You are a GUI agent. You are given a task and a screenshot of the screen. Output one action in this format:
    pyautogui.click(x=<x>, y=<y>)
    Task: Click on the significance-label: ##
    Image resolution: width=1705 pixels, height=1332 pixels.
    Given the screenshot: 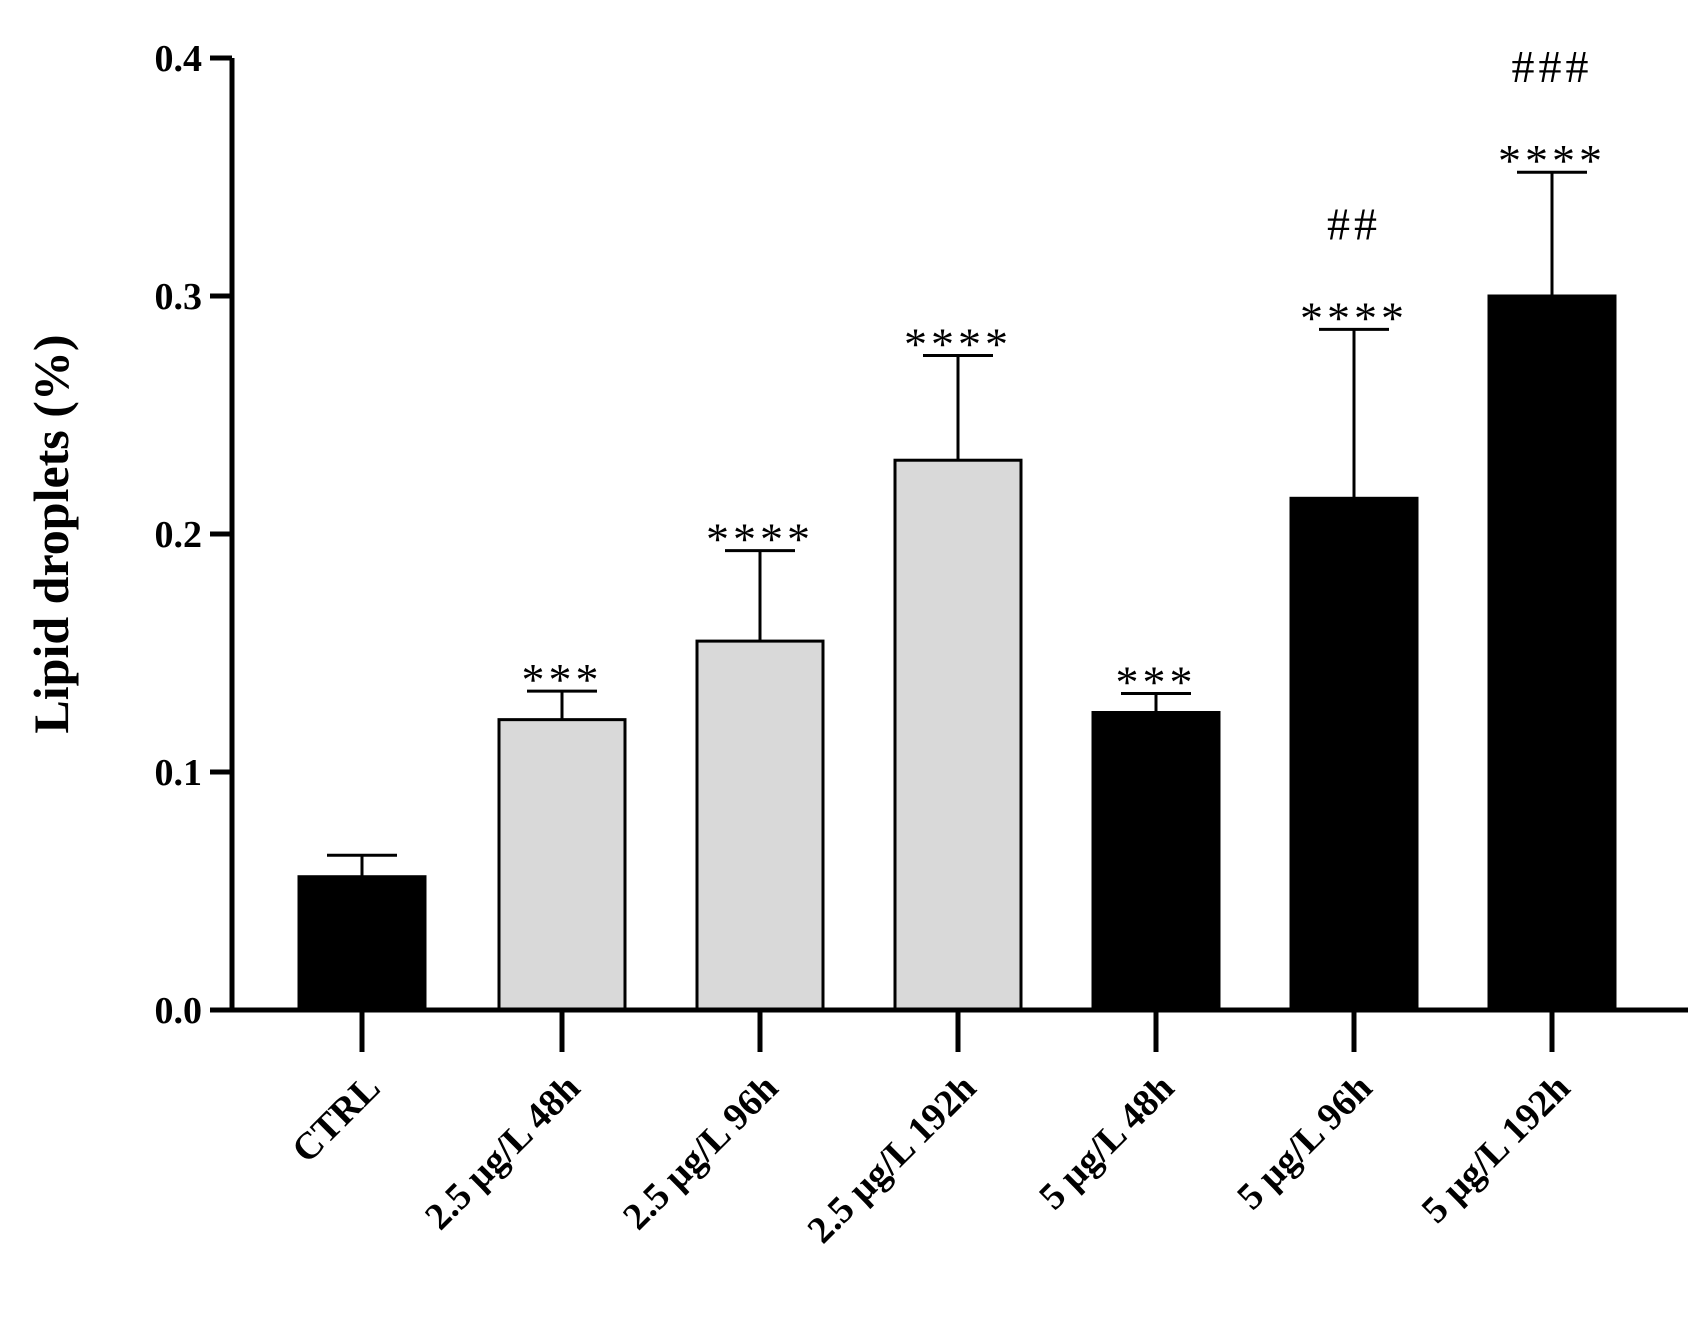 What is the action you would take?
    pyautogui.click(x=1354, y=223)
    